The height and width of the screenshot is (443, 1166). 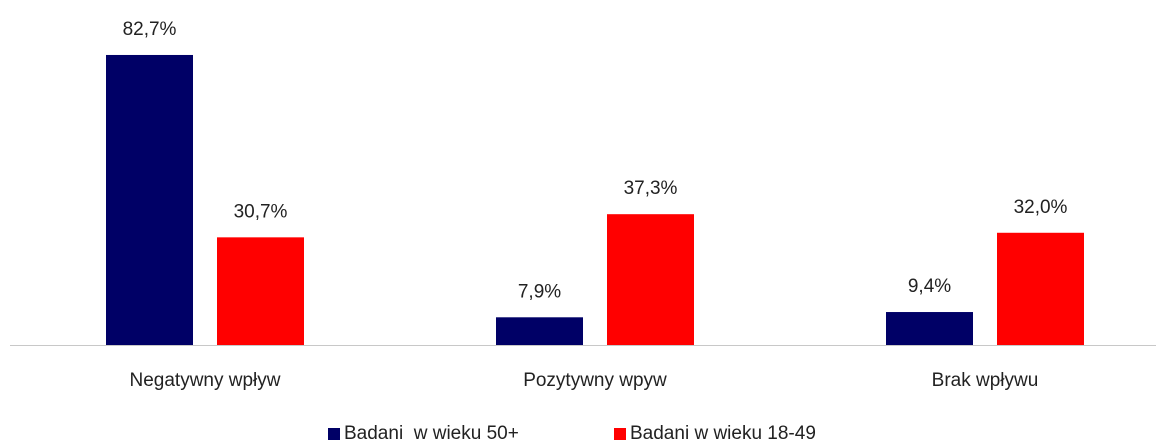 What do you see at coordinates (261, 211) in the screenshot?
I see `data-label: 30,7%` at bounding box center [261, 211].